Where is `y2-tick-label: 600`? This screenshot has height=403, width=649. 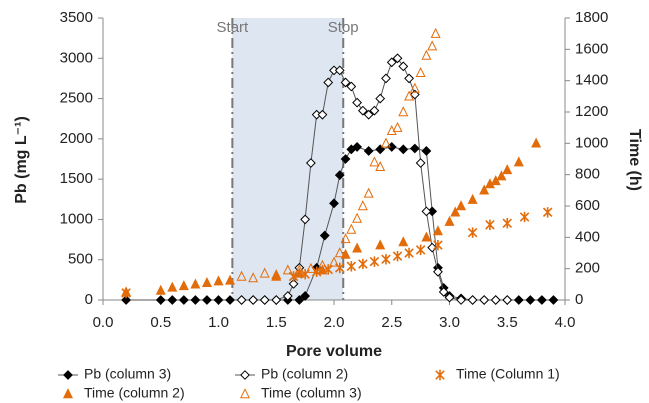
y2-tick-label: 600 is located at coordinates (587, 205).